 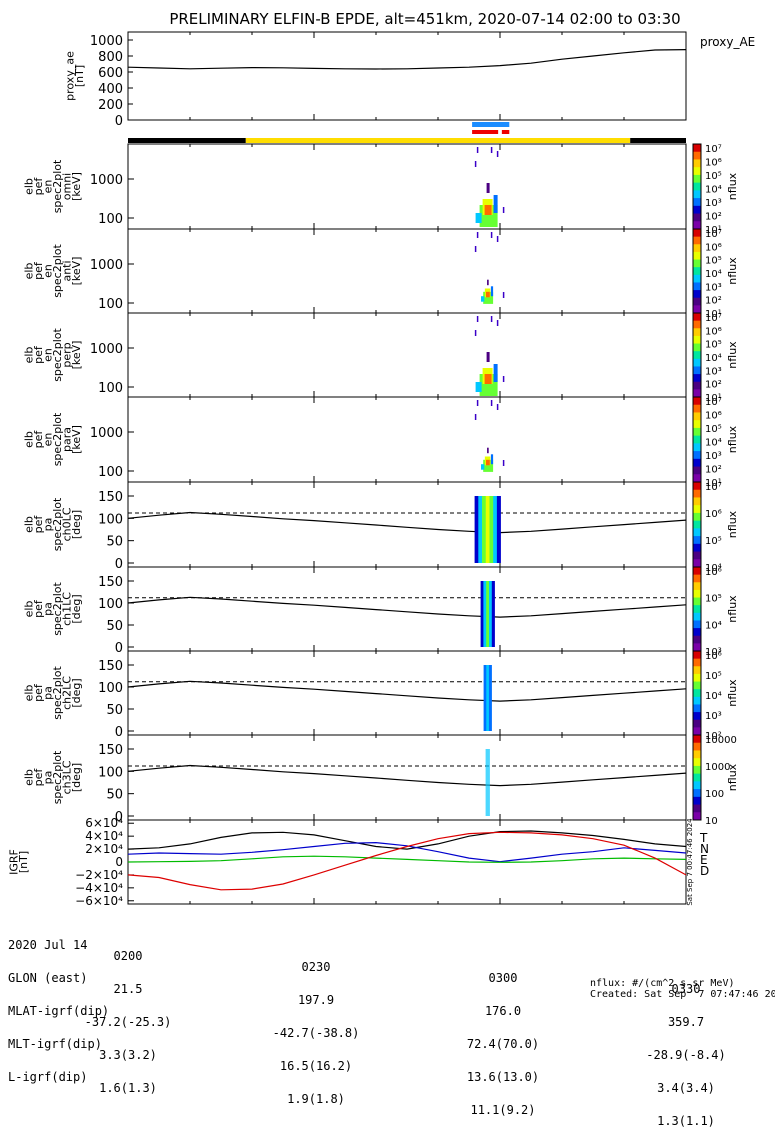 I want to click on proxy-ae-line, so click(x=407, y=59).